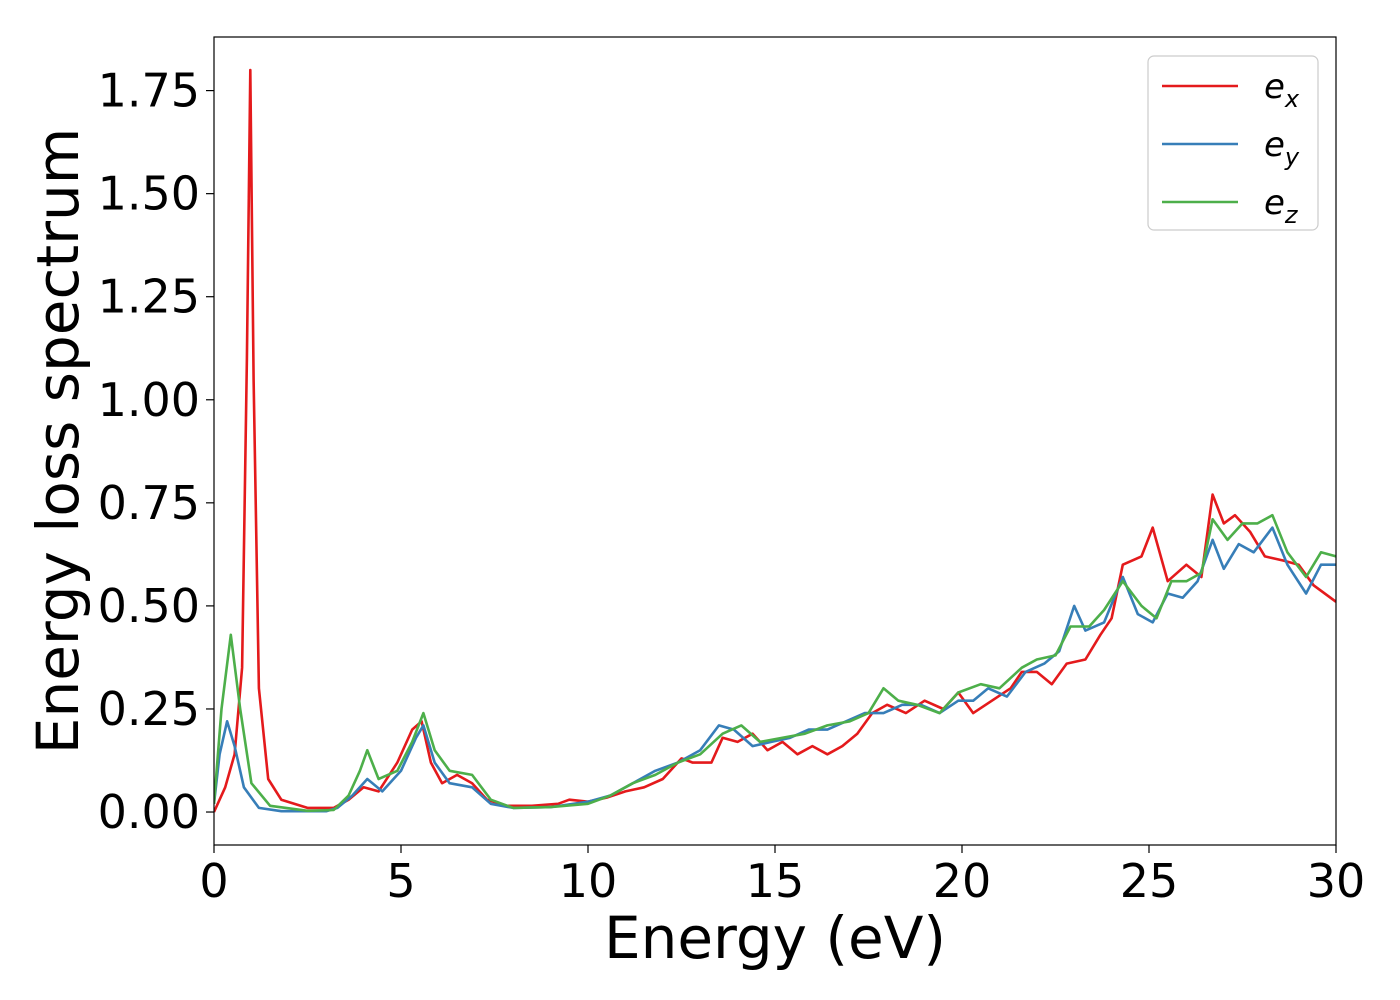 The width and height of the screenshot is (1400, 1000). Describe the element at coordinates (149, 503) in the screenshot. I see `y-tick-label: 0.75` at that location.